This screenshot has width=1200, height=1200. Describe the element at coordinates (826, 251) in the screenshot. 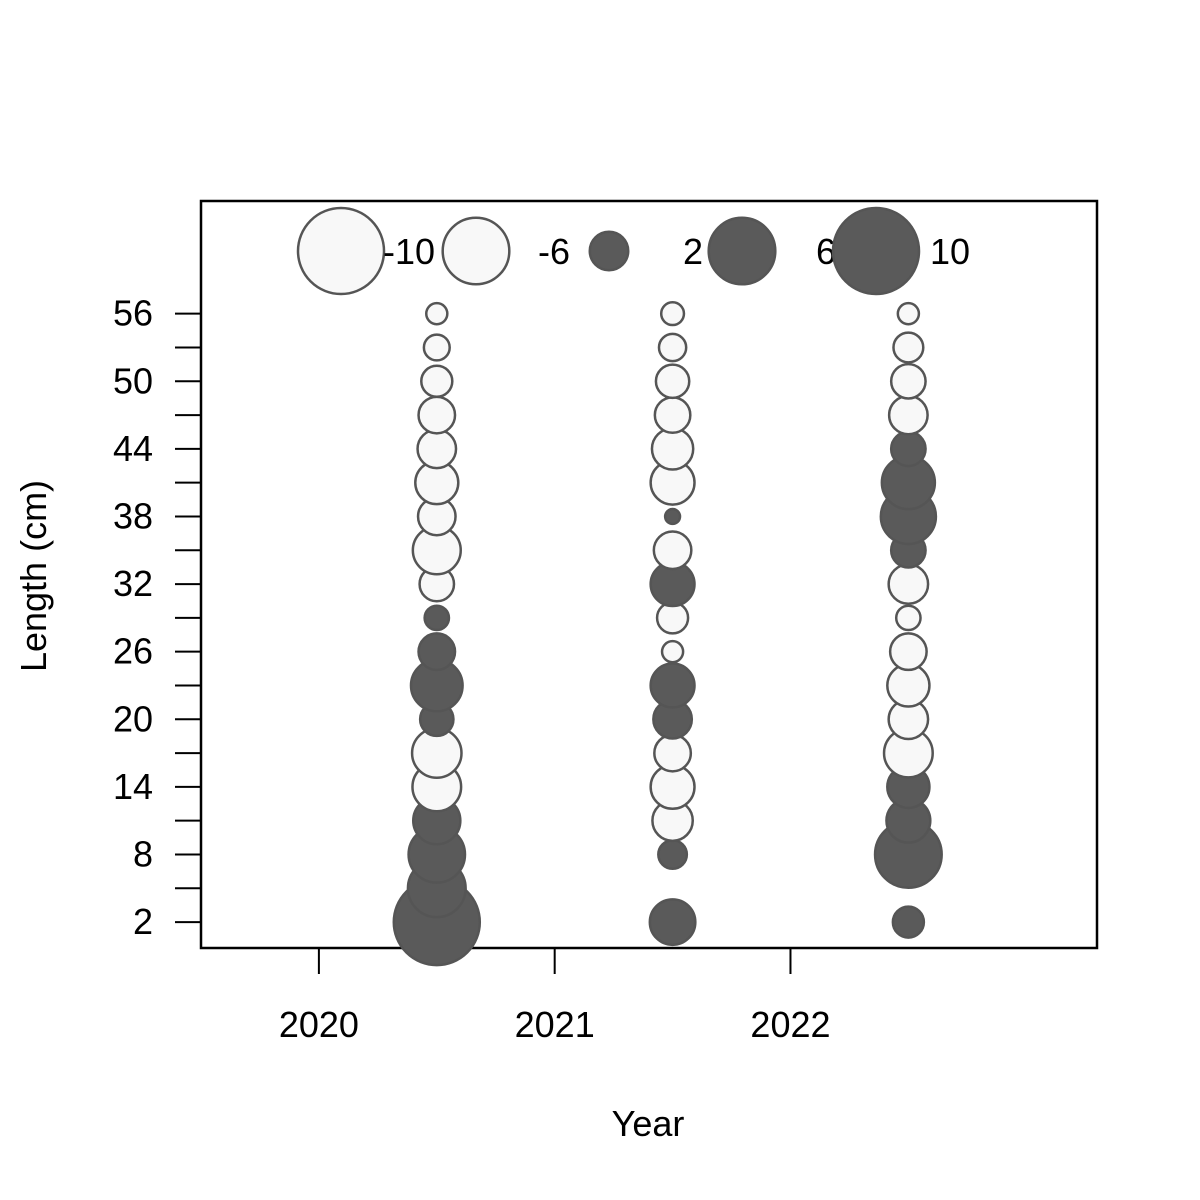

I see `legend-label: 6` at that location.